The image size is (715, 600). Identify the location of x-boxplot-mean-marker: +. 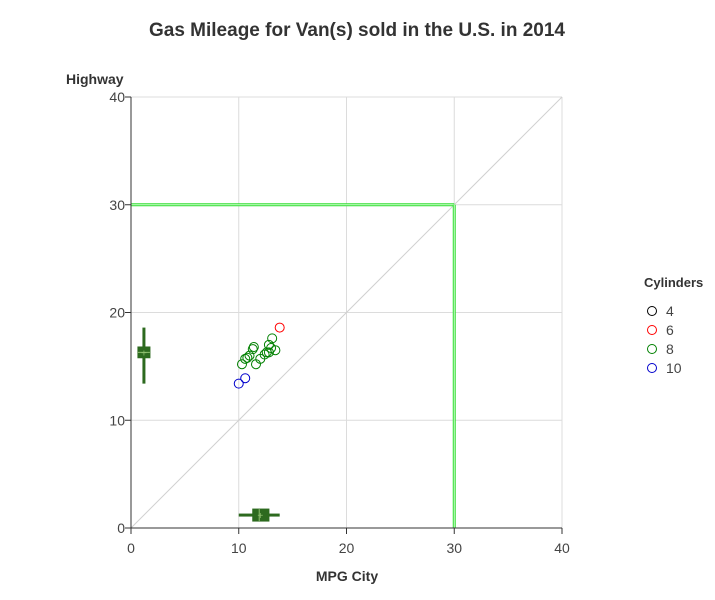
(260, 516).